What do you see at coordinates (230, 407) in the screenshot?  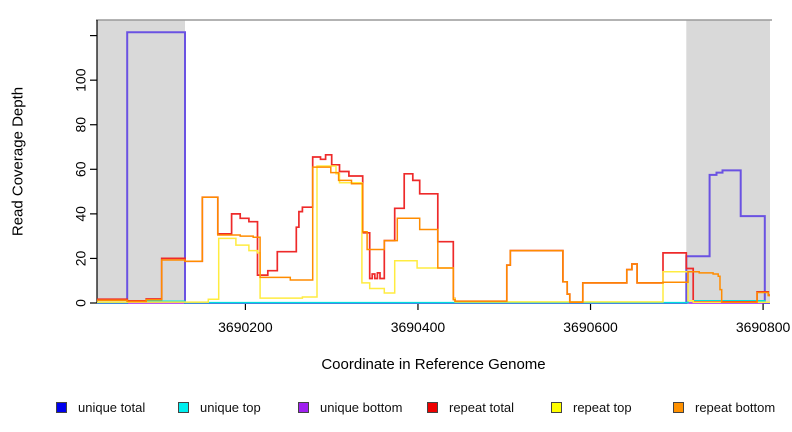 I see `legend-label: unique top` at bounding box center [230, 407].